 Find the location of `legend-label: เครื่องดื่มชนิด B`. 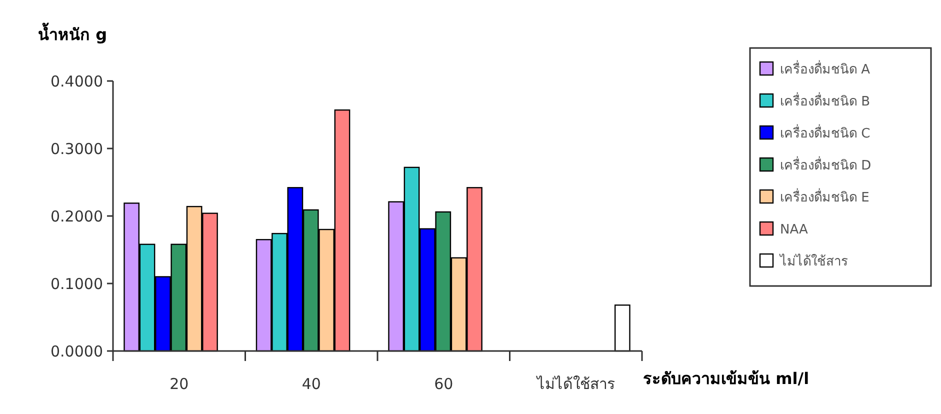

legend-label: เครื่องดื่มชนิด B is located at coordinates (825, 101).